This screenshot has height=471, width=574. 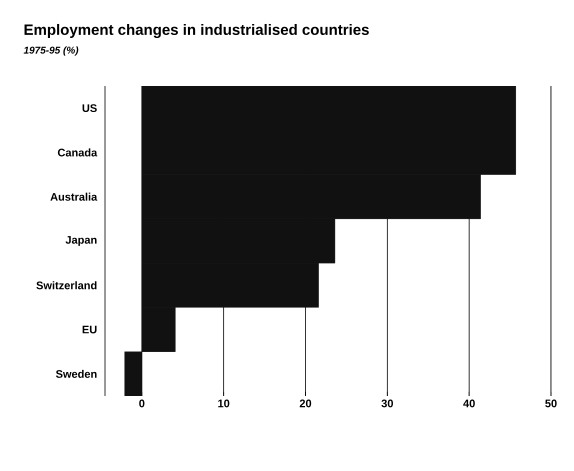 I want to click on chart-title: Employment changes in industrialised countries, so click(x=196, y=31).